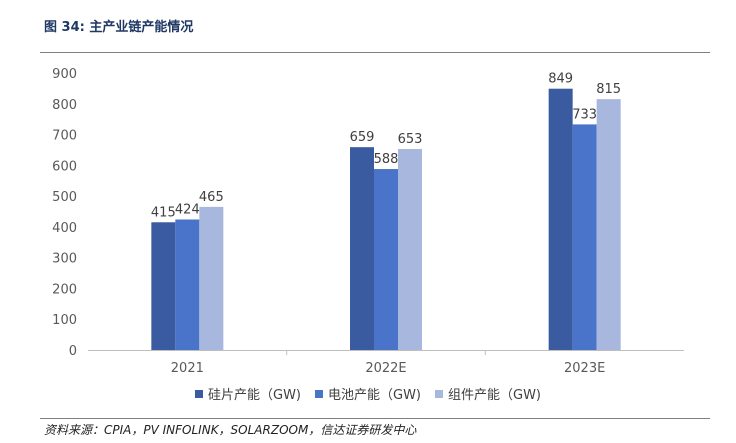 The image size is (736, 443). I want to click on data-label: 653, so click(410, 139).